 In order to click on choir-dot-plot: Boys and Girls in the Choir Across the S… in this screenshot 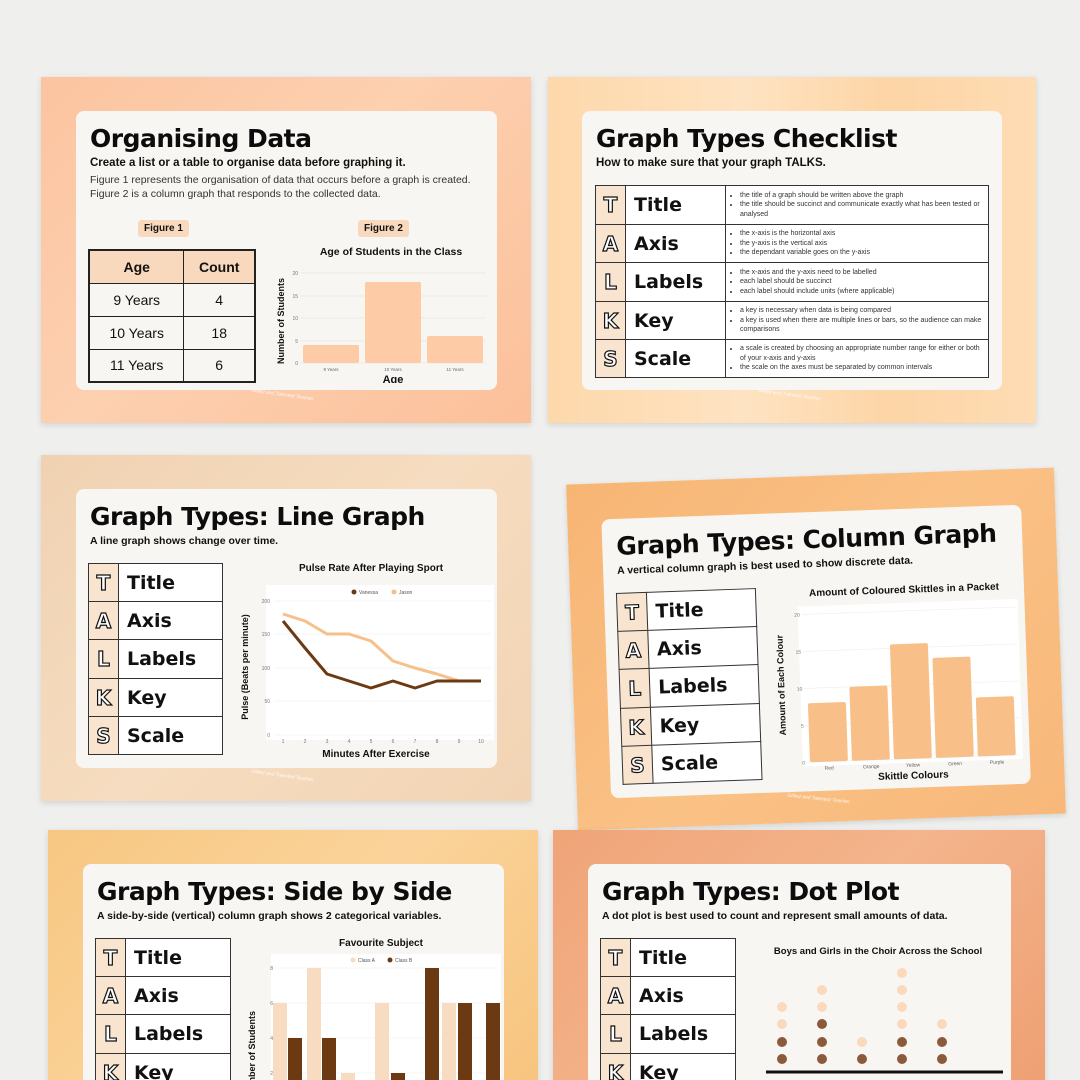, I will do `click(884, 1010)`.